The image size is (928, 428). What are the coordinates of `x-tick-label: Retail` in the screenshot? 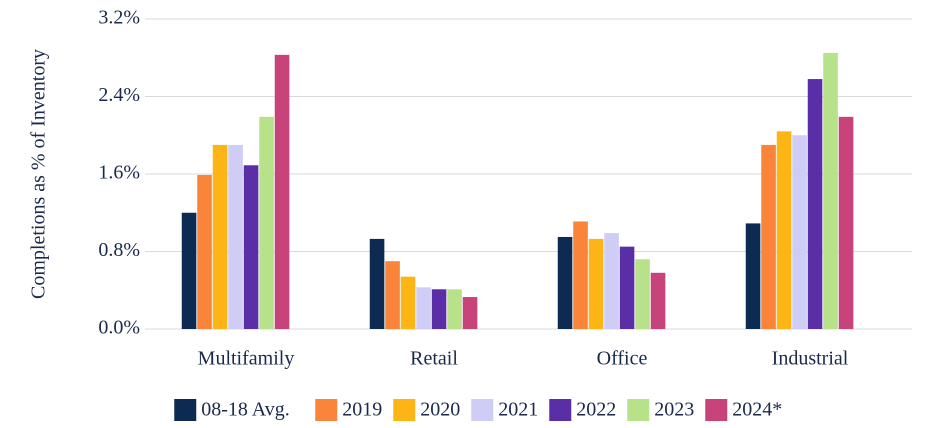 It's located at (434, 359).